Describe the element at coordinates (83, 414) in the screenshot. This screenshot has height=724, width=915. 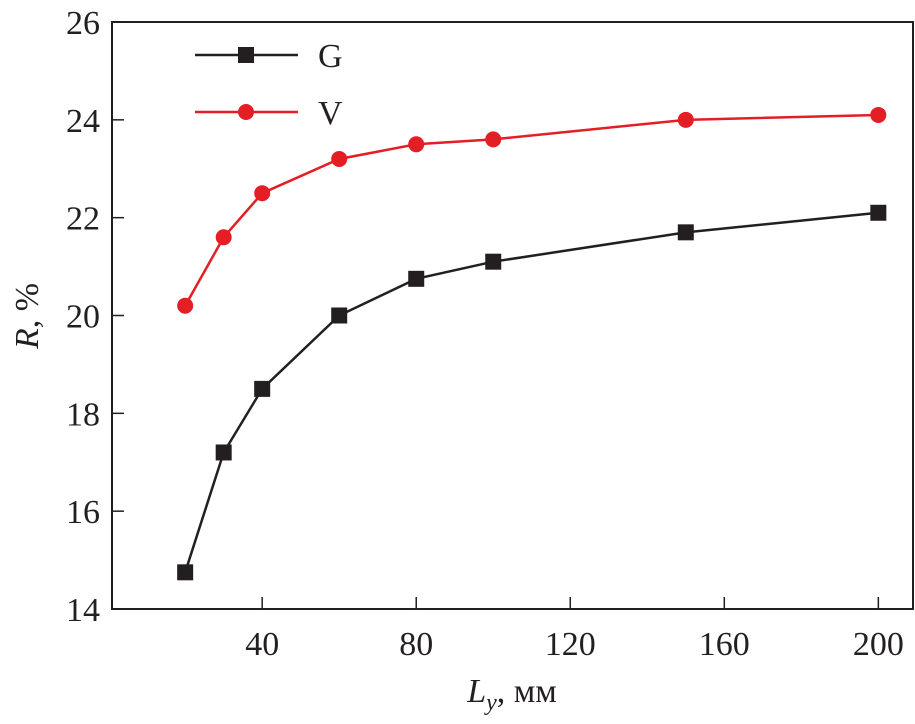
I see `y-tick-label: 18` at that location.